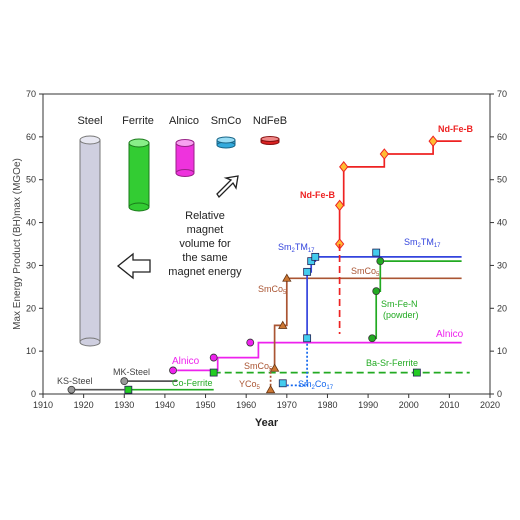  What do you see at coordinates (184, 121) in the screenshot?
I see `legend-alnico-label: Alnico` at bounding box center [184, 121].